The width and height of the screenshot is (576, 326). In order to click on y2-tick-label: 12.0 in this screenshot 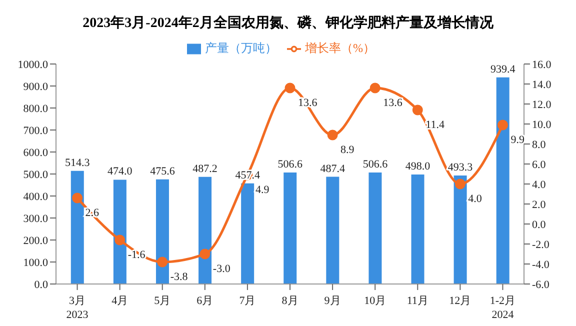, I will do `click(542, 104)`.